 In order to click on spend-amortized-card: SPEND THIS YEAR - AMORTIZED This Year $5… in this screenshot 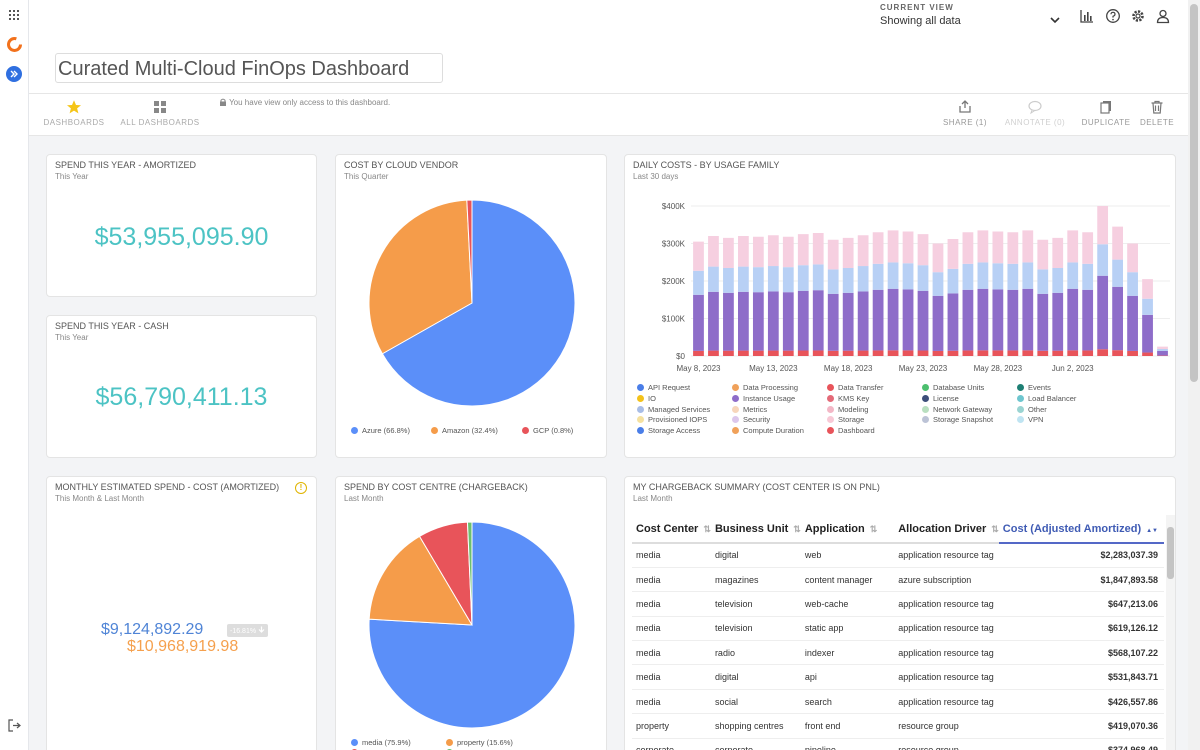, I will do `click(181, 225)`.